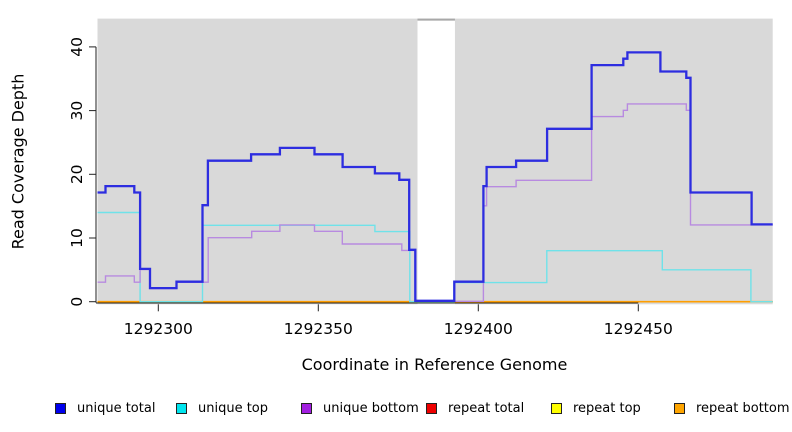 This screenshot has width=792, height=432. What do you see at coordinates (436, 162) in the screenshot?
I see `no-data-gap-band` at bounding box center [436, 162].